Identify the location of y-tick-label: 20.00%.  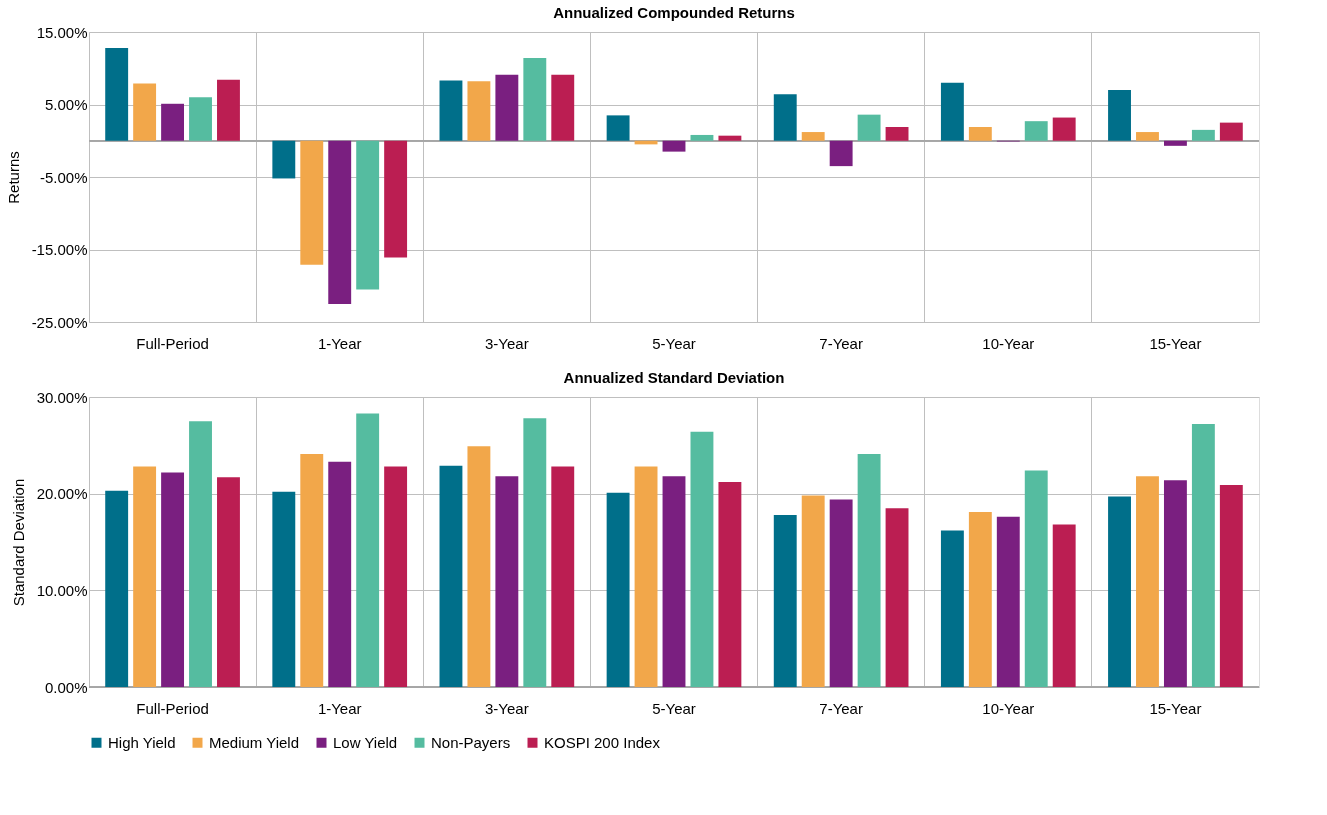
(62, 494).